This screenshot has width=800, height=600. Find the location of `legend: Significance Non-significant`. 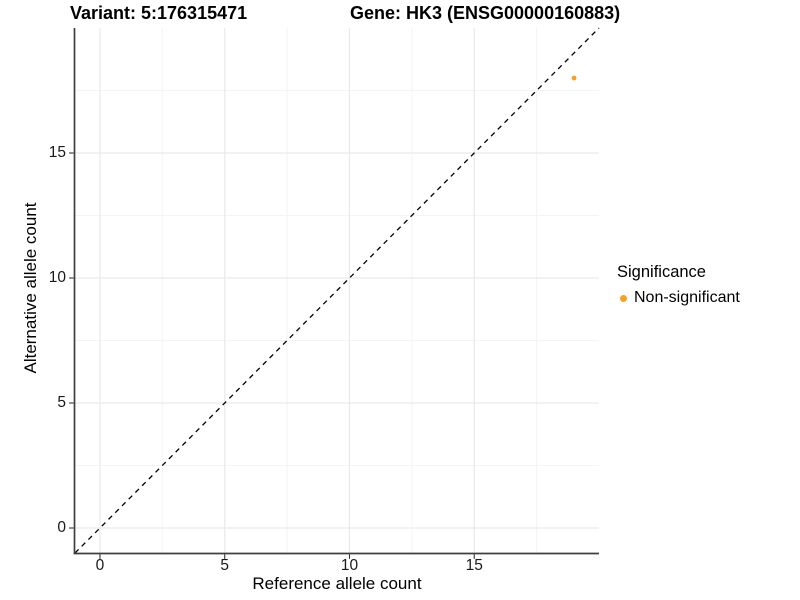

legend: Significance Non-significant is located at coordinates (678, 285).